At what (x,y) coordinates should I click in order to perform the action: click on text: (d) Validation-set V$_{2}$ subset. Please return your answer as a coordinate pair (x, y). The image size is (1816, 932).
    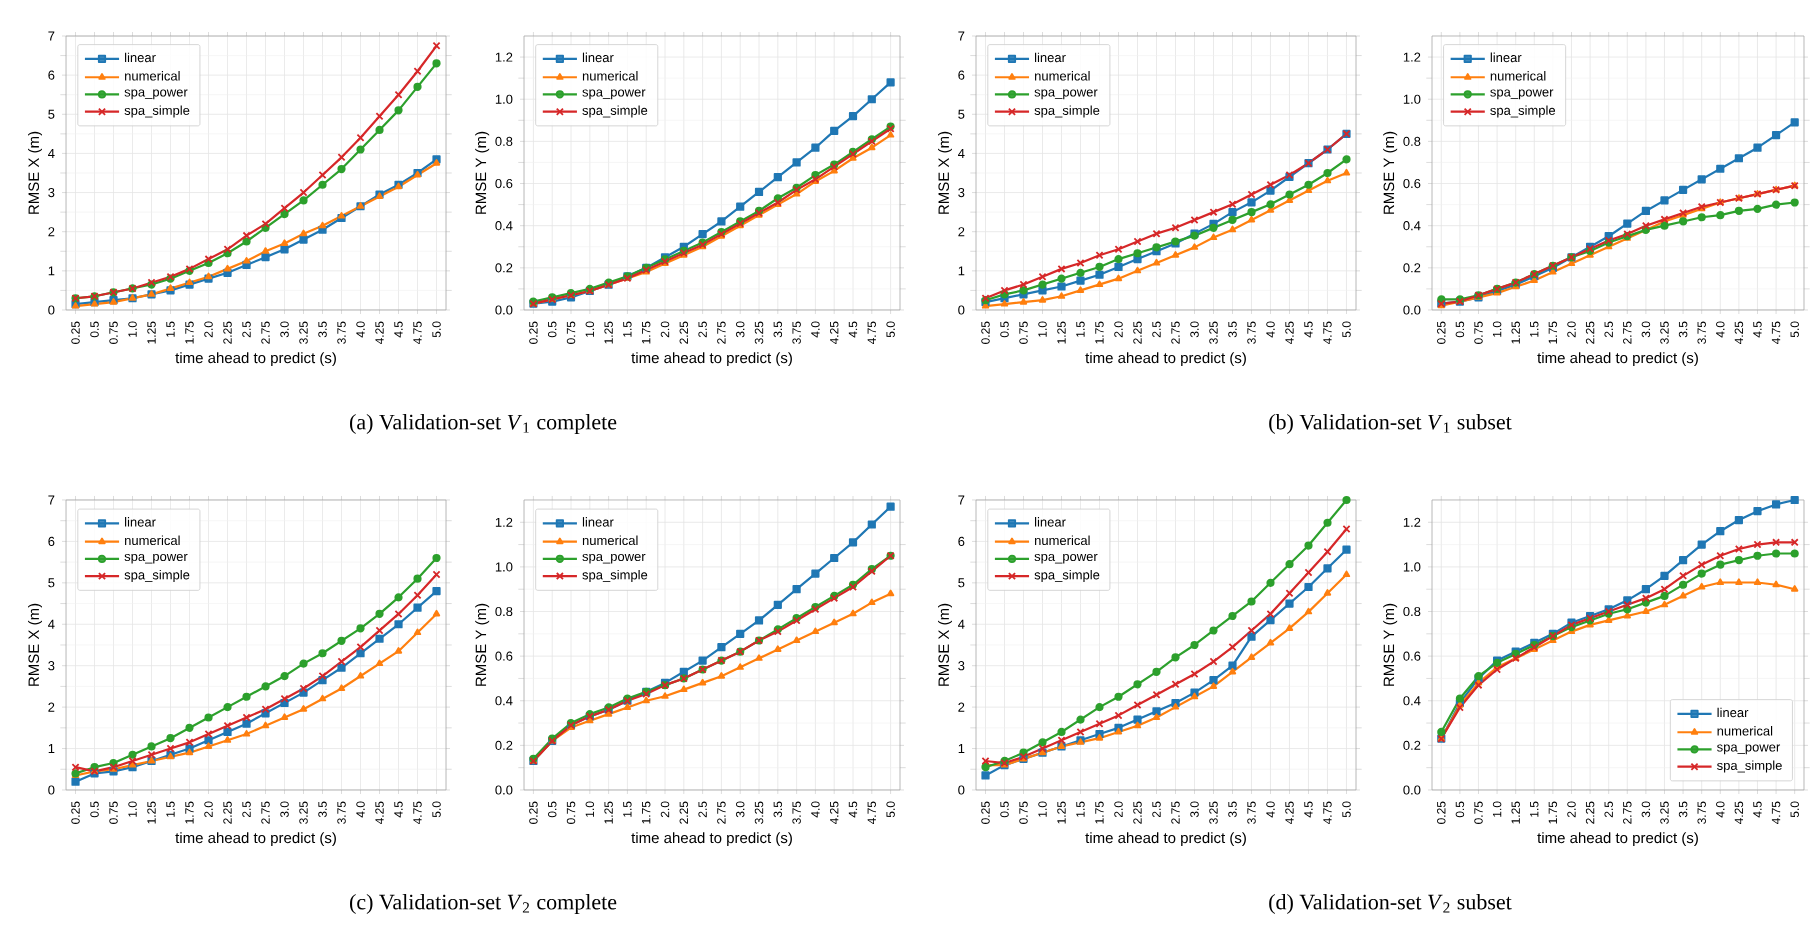
    Looking at the image, I should click on (1390, 904).